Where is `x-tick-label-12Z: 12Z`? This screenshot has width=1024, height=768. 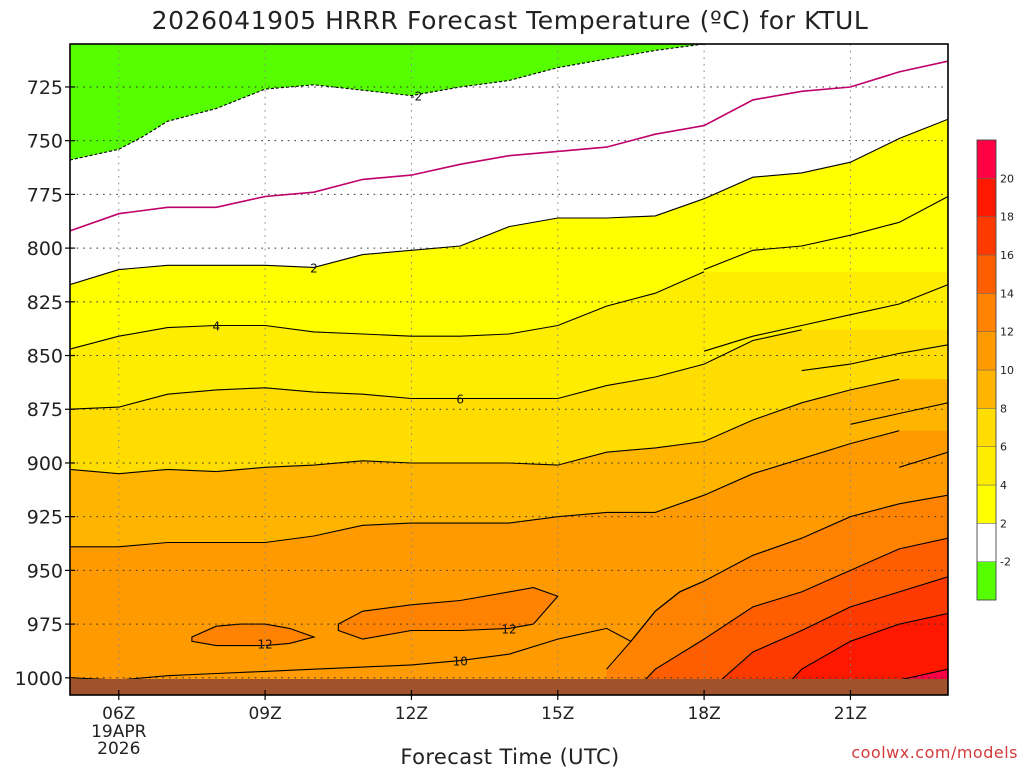
x-tick-label-12Z: 12Z is located at coordinates (411, 714).